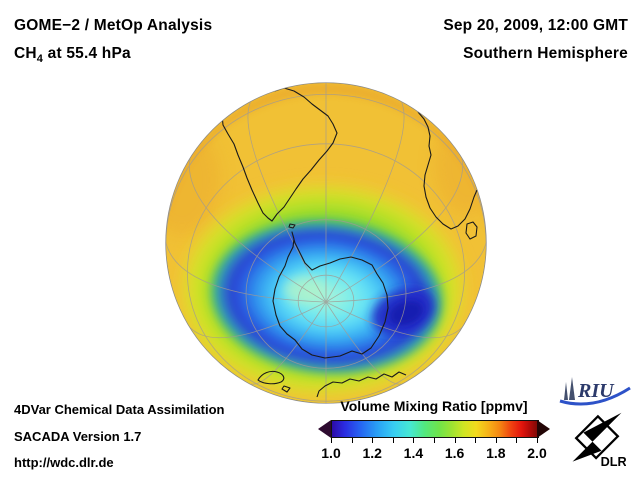 The image size is (640, 480). What do you see at coordinates (613, 462) in the screenshot?
I see `dlr-text: DLR` at bounding box center [613, 462].